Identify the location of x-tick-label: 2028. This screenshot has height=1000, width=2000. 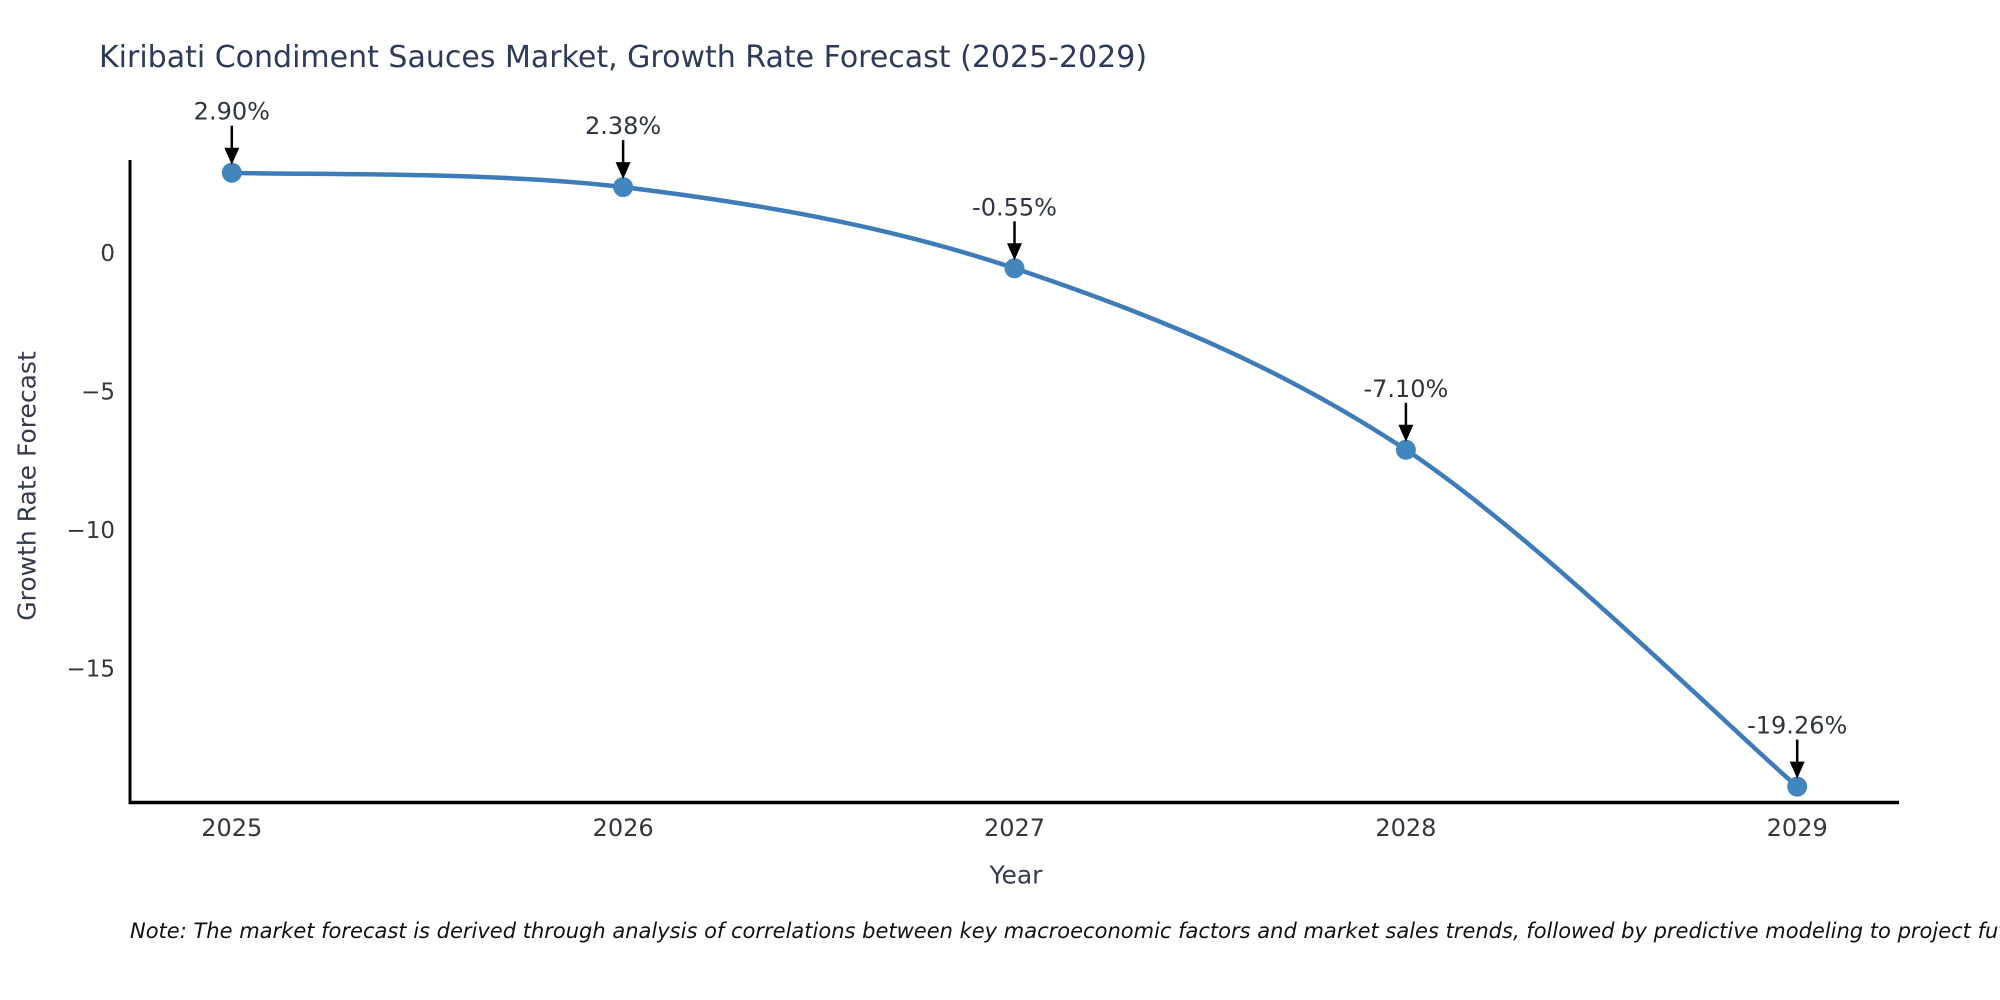
(1405, 828).